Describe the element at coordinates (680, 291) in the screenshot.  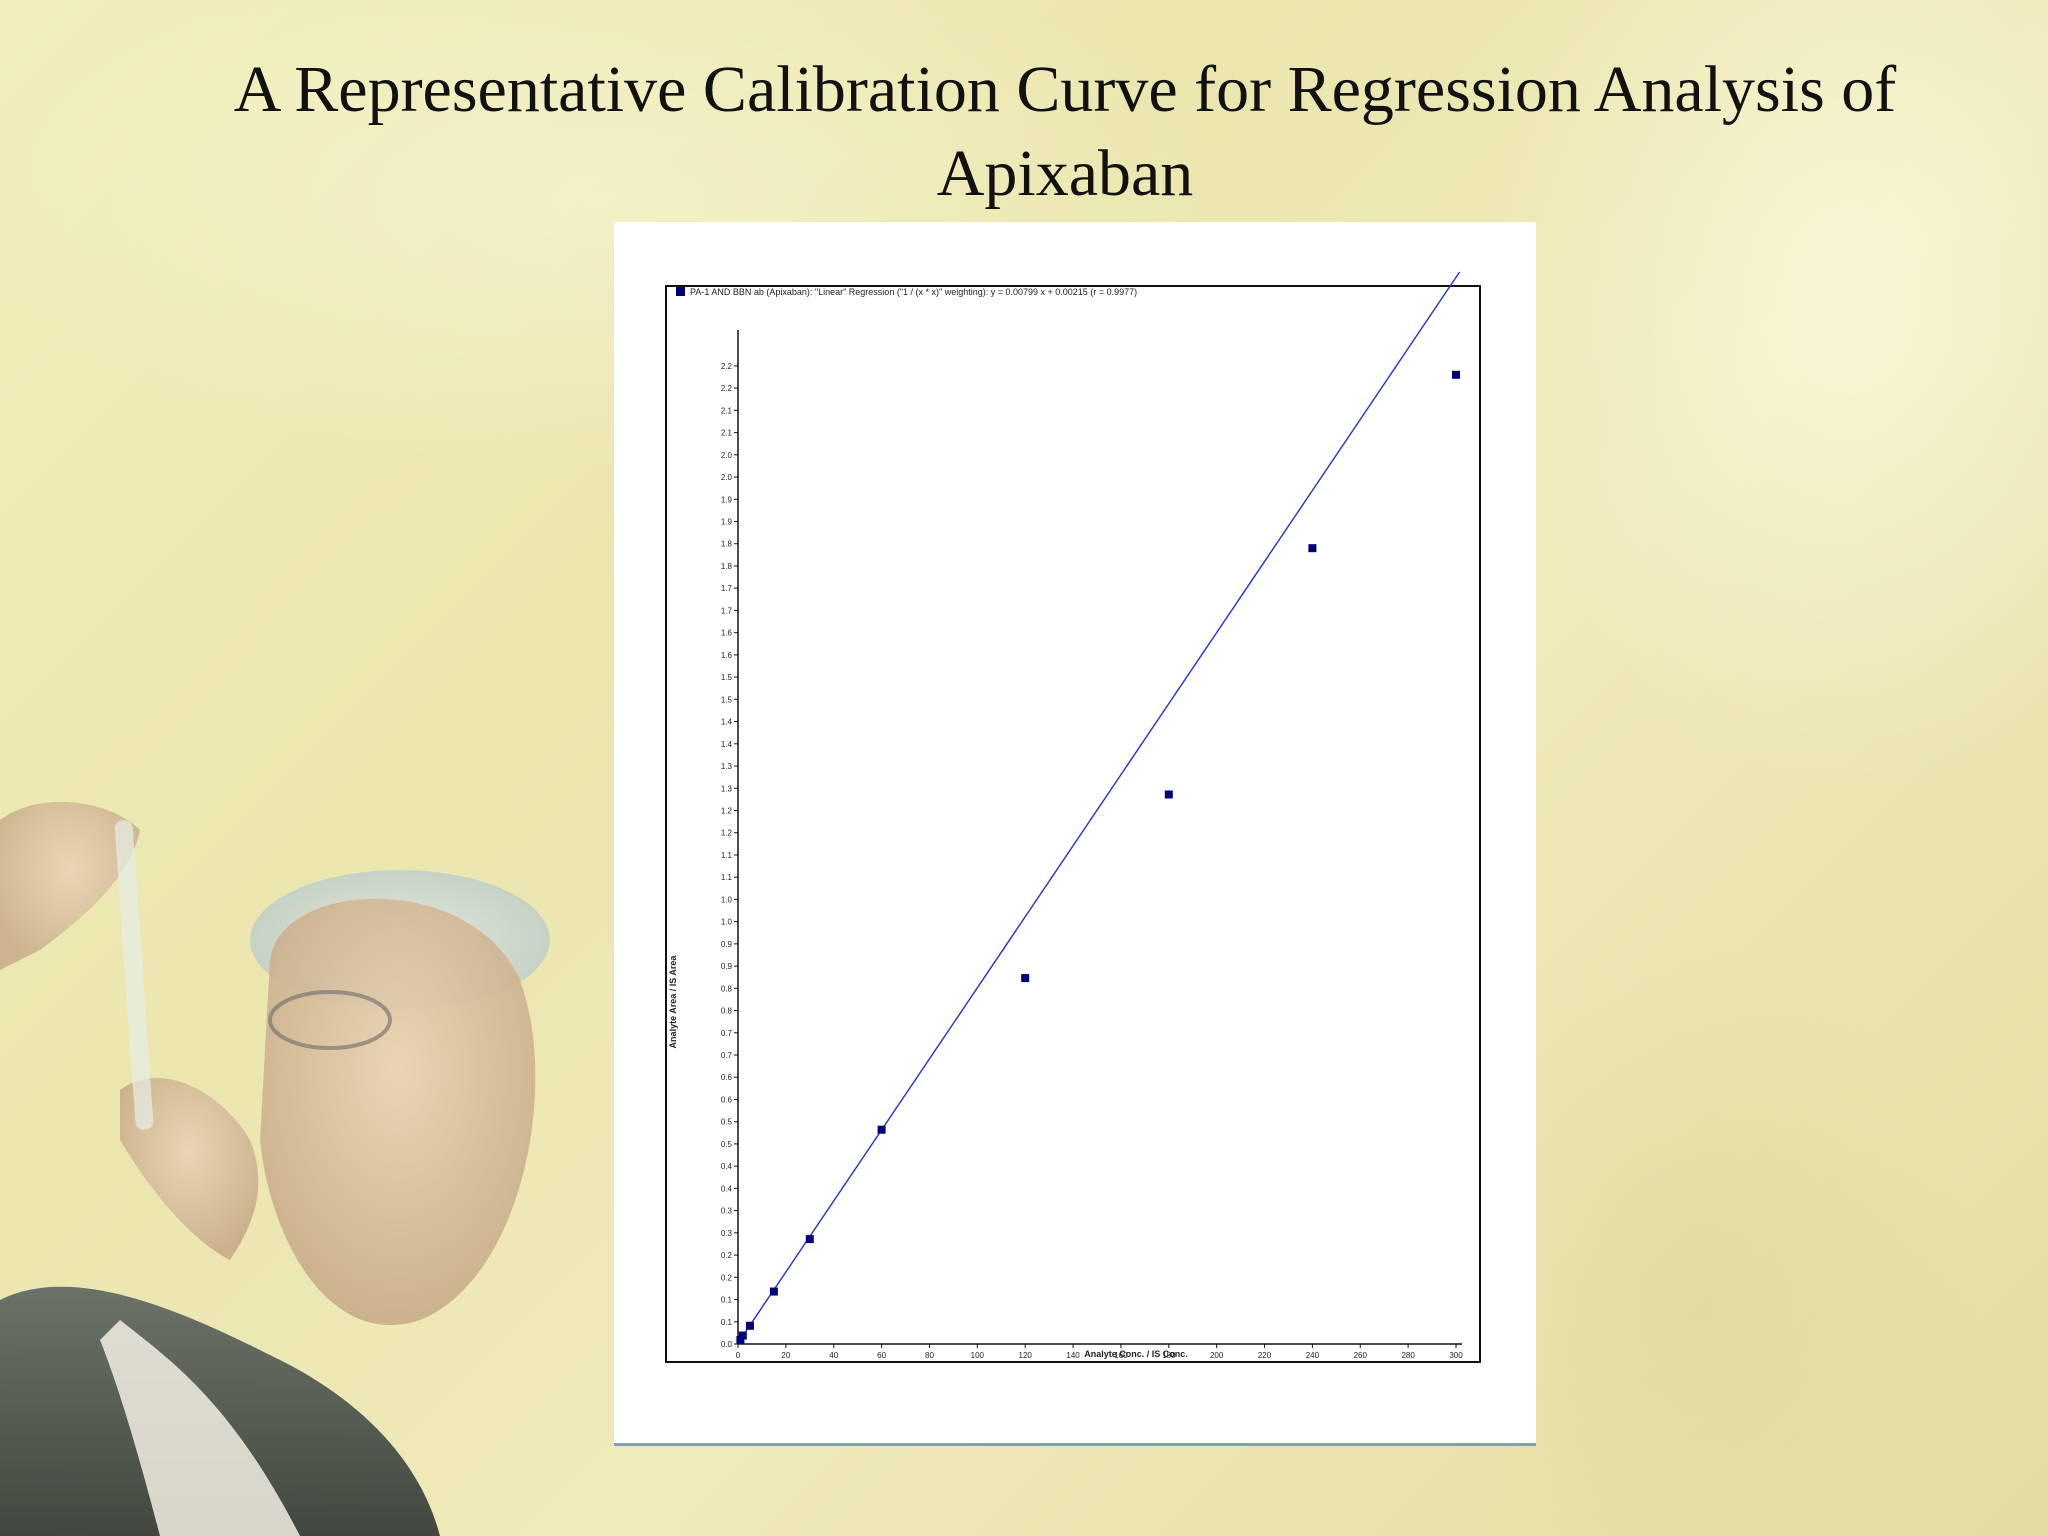
I see `legend-marker` at that location.